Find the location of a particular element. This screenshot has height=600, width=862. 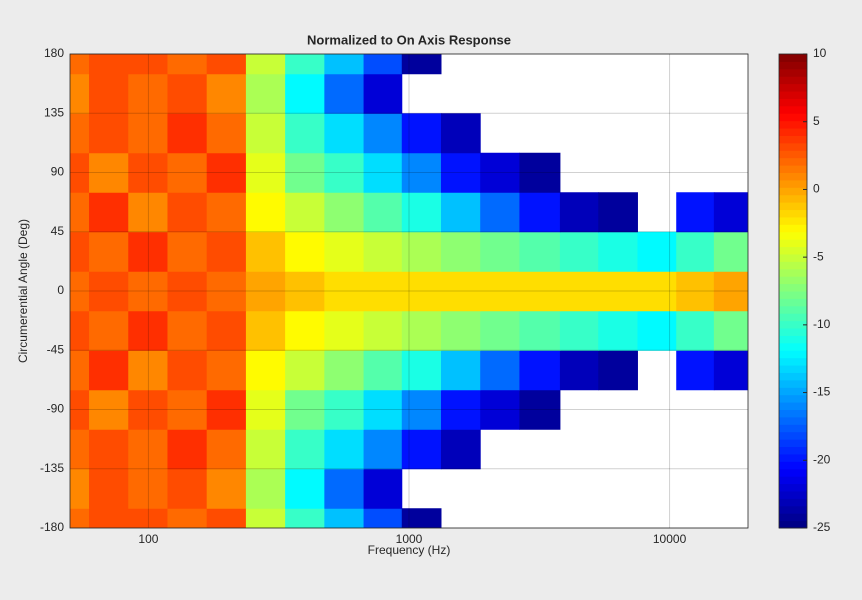

colorbar-tick-label: -10 is located at coordinates (822, 324).